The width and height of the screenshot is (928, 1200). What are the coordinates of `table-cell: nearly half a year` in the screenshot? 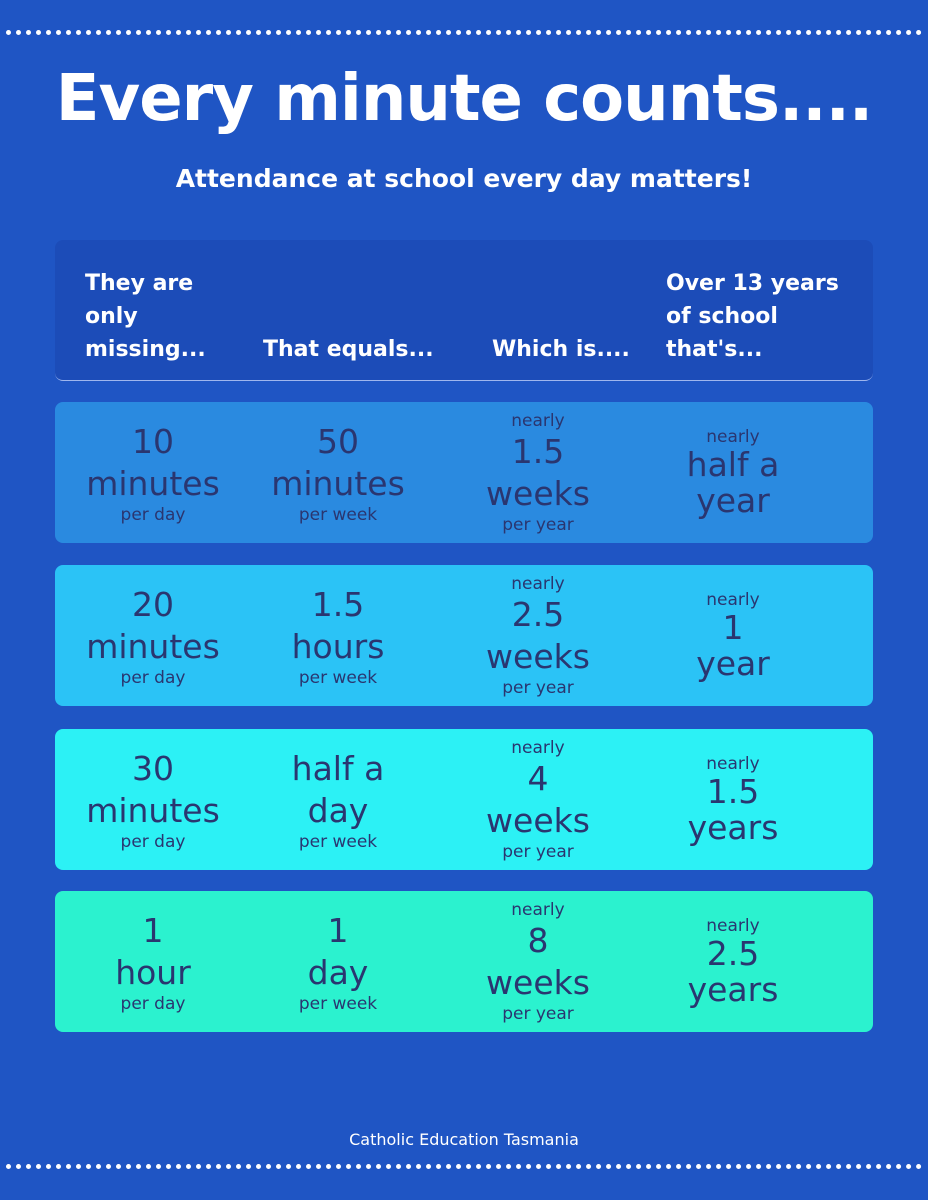 It's located at (733, 472).